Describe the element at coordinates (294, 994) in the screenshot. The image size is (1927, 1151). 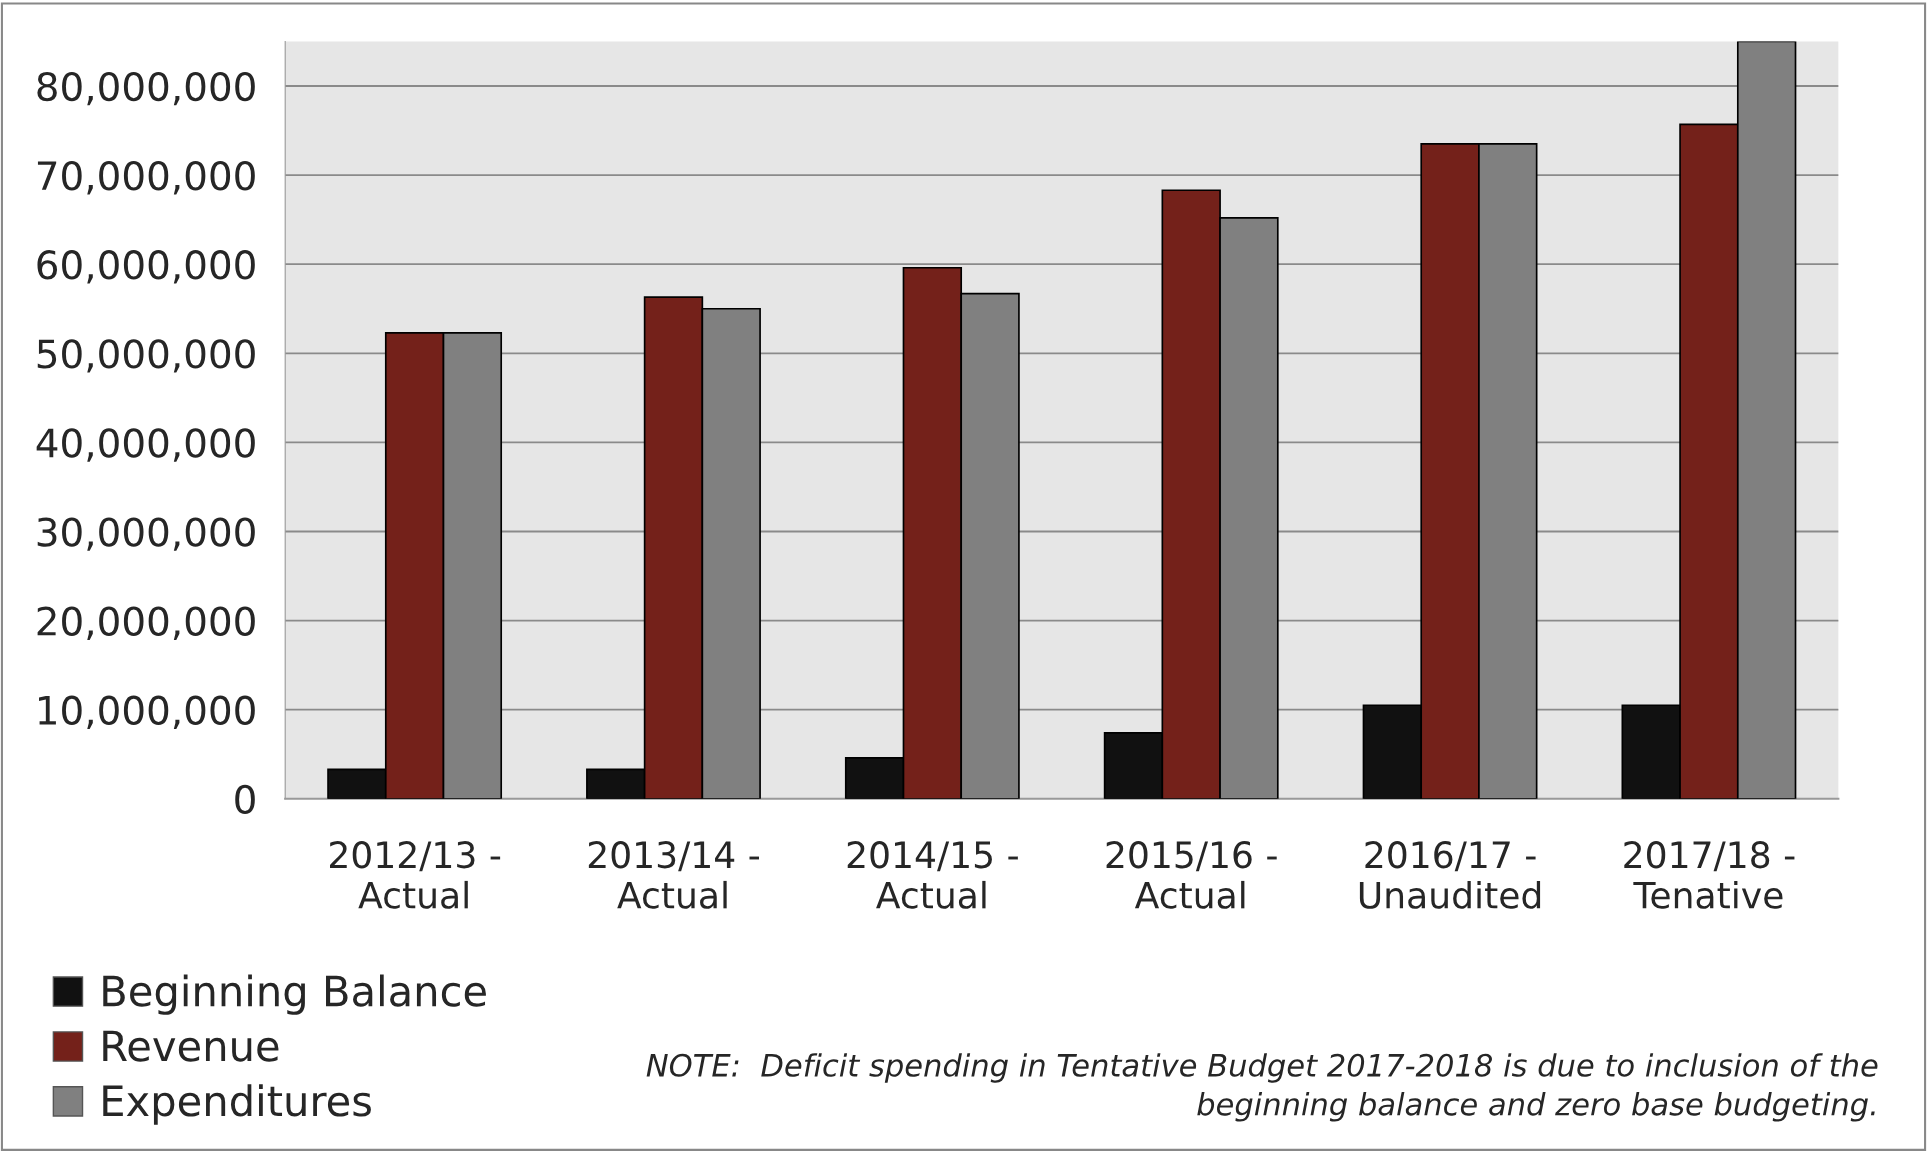
I see `legend-label: Beginning Balance` at that location.